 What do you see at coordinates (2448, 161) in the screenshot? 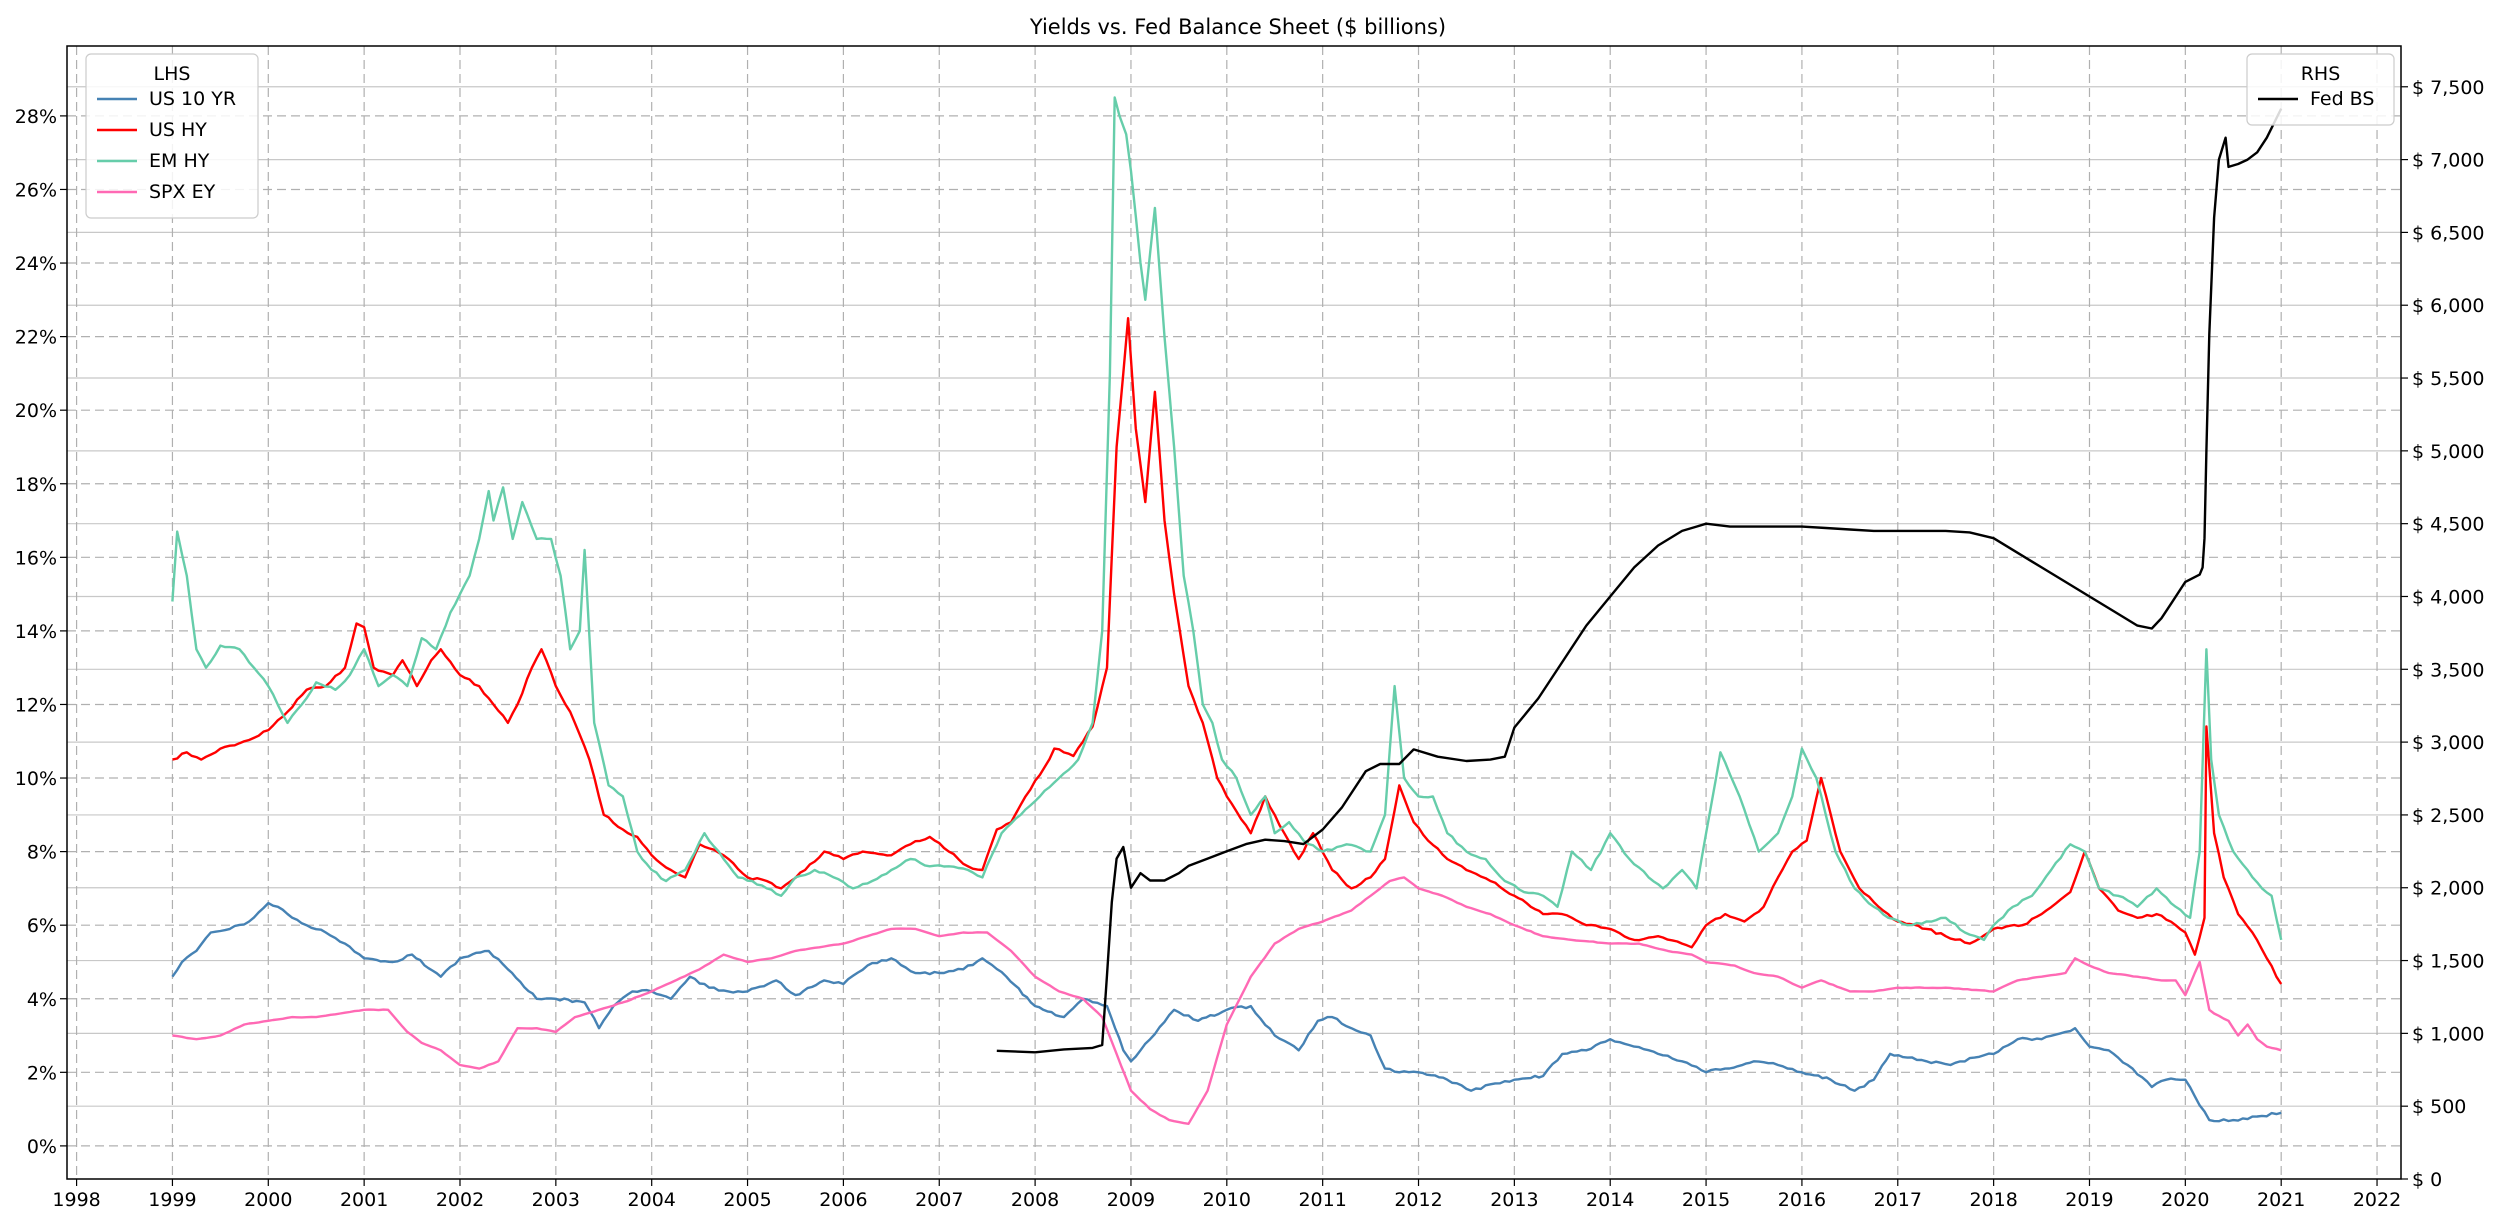
I see `right-tick-label: $ 7,000` at bounding box center [2448, 161].